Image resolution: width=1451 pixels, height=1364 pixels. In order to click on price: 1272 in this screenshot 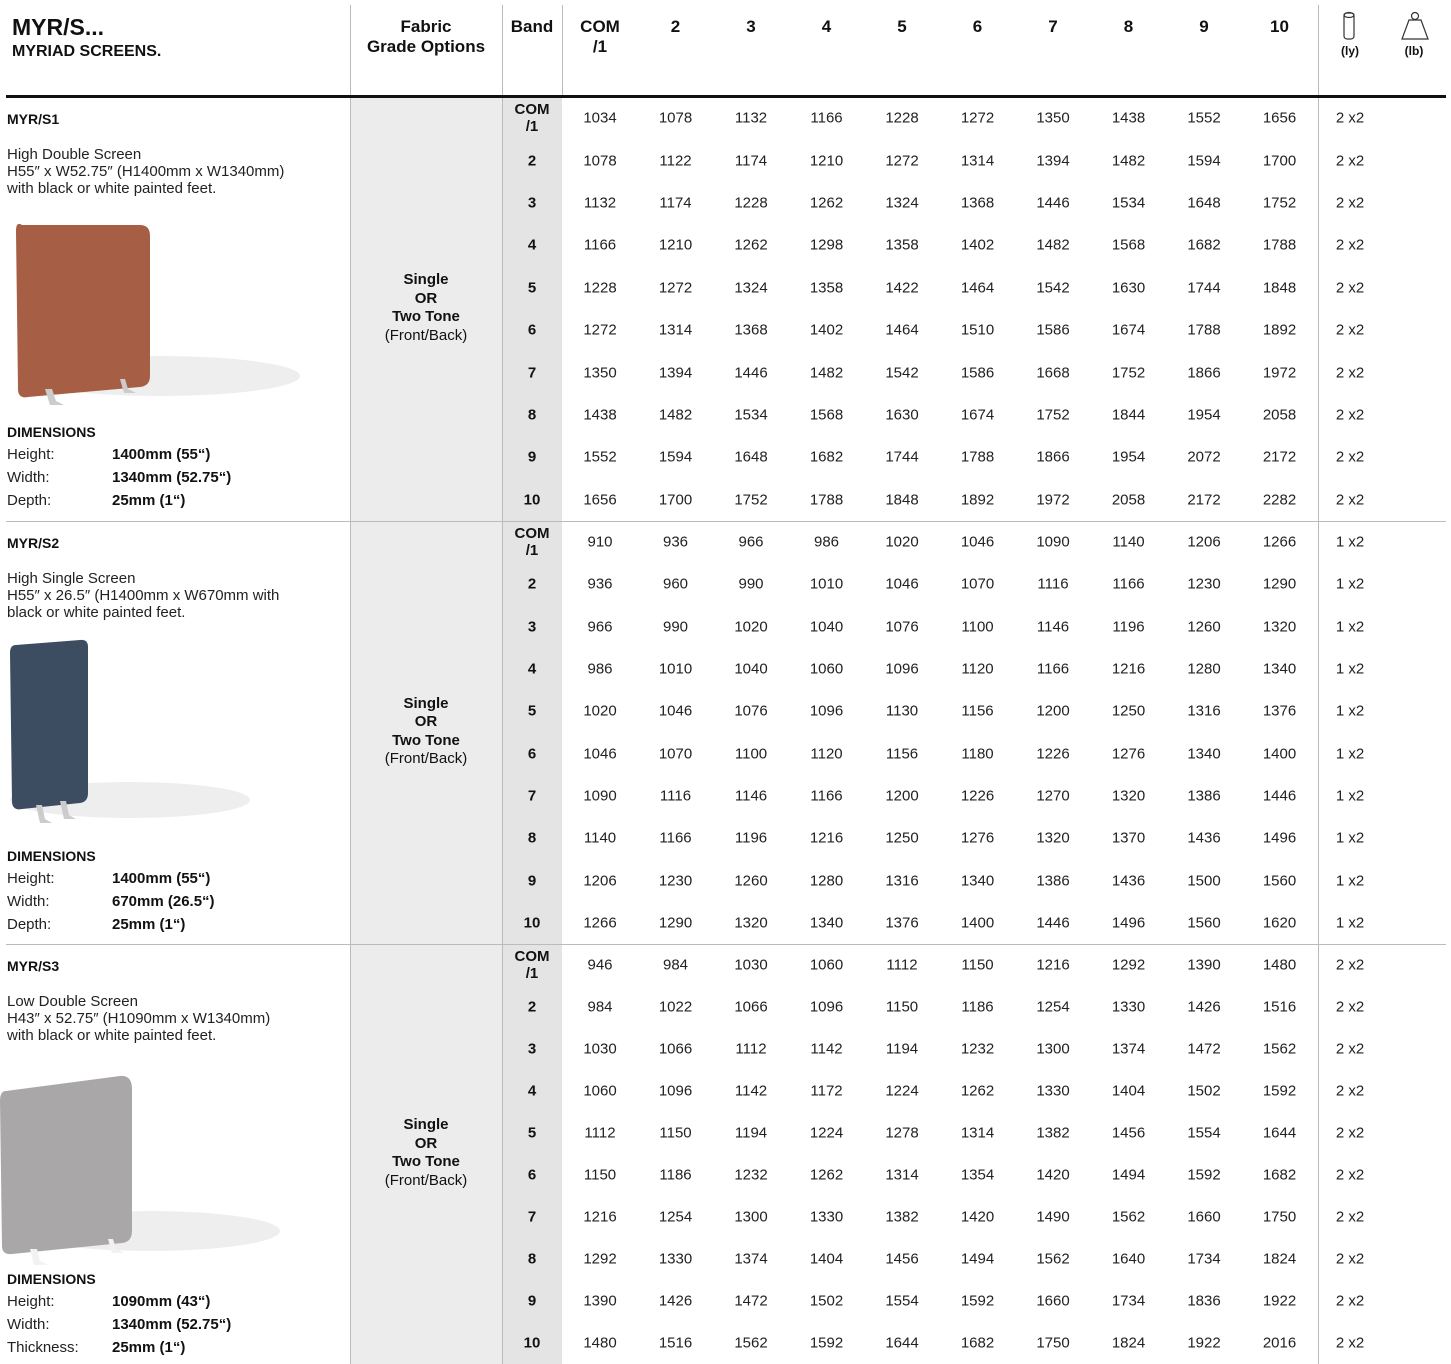, I will do `click(977, 118)`.